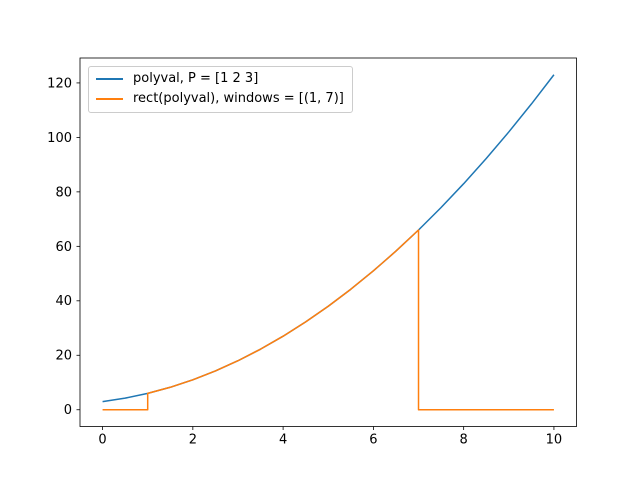 The height and width of the screenshot is (480, 640). I want to click on x-axis: 0 2 4 6 8 10, so click(330, 436).